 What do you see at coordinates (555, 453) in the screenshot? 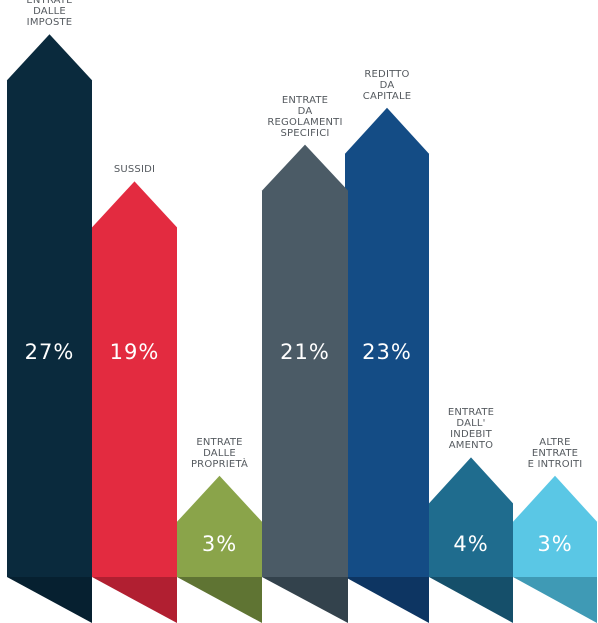
I see `category-label-7: ALTRE ENTRATE E INTROITI` at bounding box center [555, 453].